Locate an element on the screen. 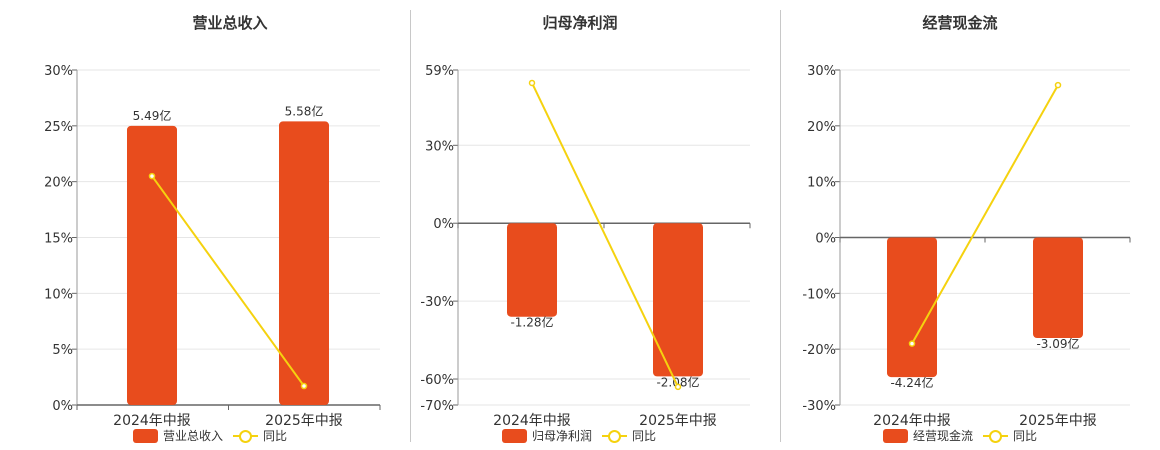  bar-value-label: -2.08亿 is located at coordinates (677, 381).